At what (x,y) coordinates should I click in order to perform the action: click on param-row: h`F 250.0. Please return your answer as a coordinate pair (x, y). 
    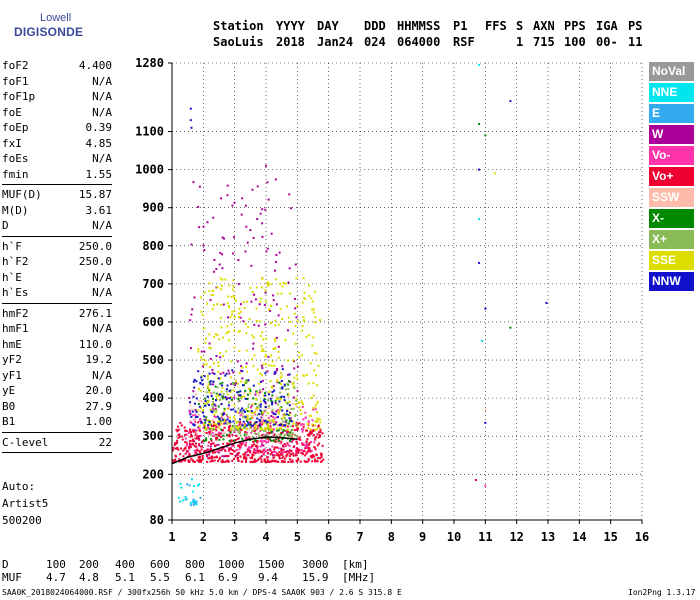
    Looking at the image, I should click on (57, 246).